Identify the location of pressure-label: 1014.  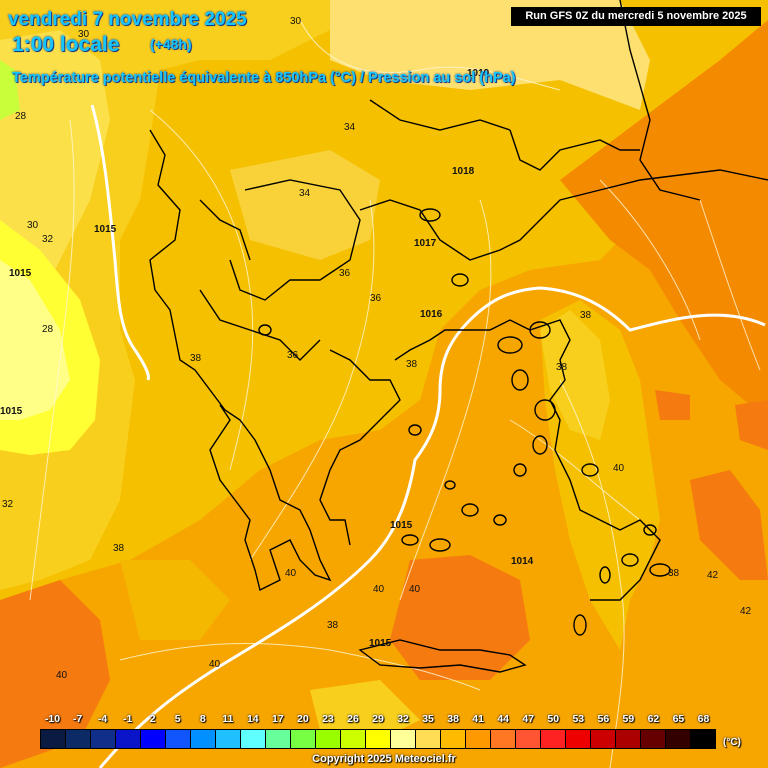
(522, 561).